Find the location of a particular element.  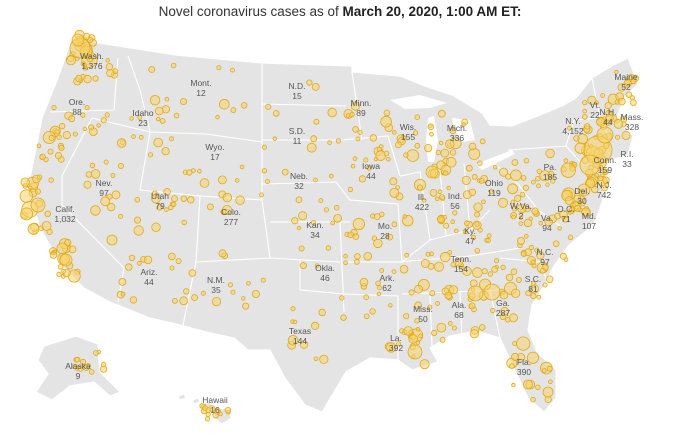

state-label: Ala. 68 is located at coordinates (459, 310).